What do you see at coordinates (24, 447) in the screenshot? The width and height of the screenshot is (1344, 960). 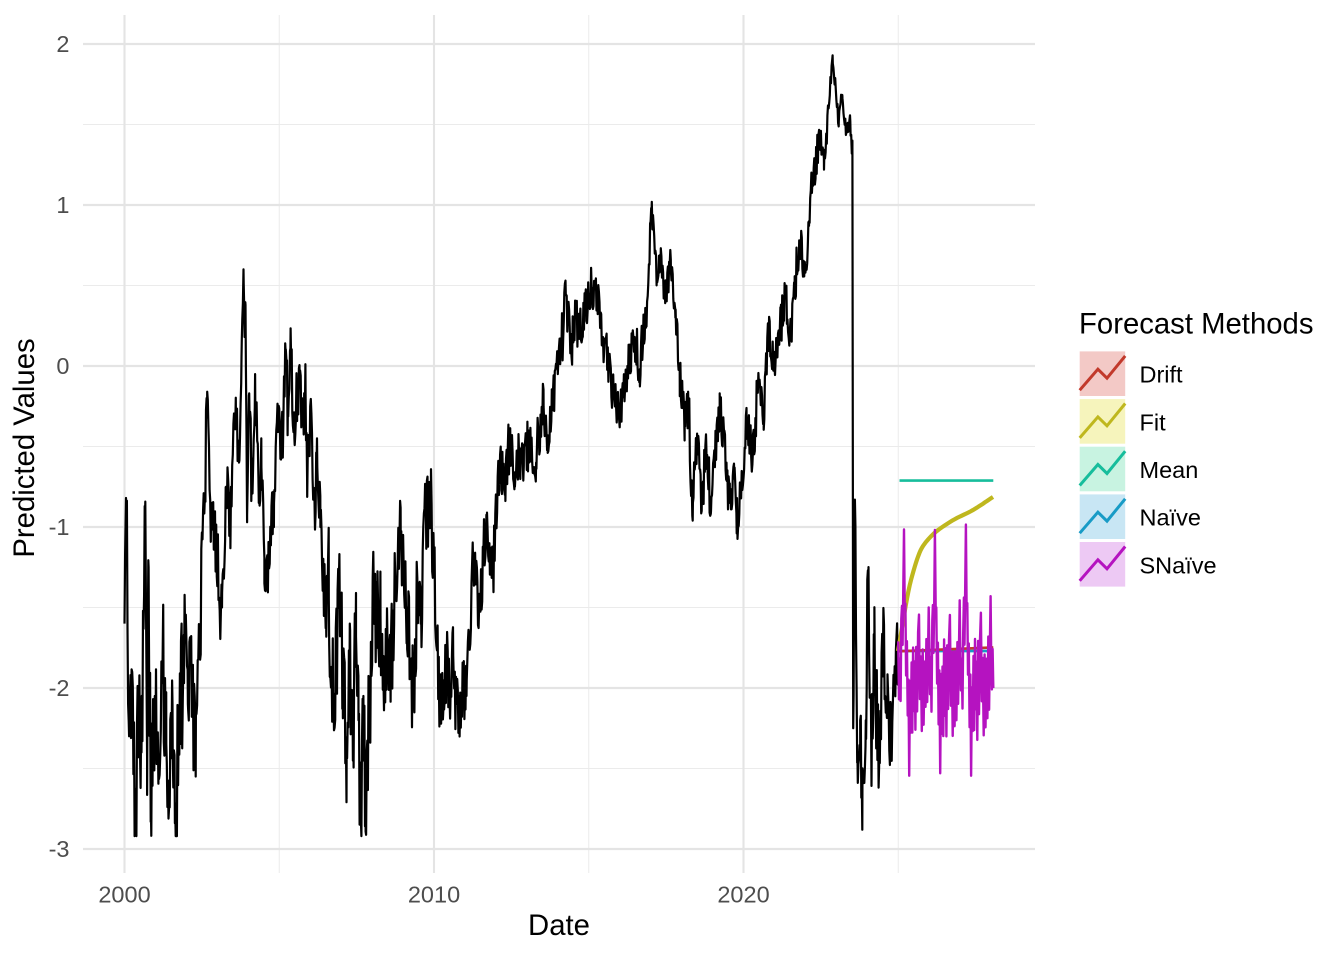 I see `svg-text: Predicted Values` at bounding box center [24, 447].